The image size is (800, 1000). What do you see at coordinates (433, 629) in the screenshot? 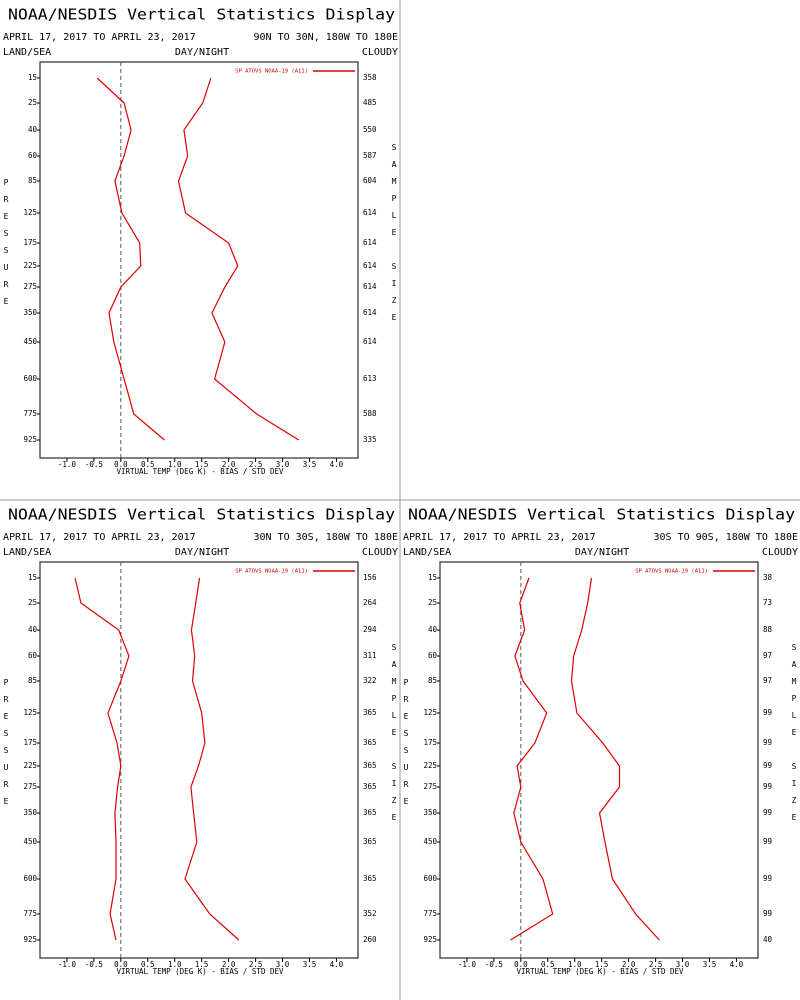
I see `y-tick-label: 40` at bounding box center [433, 629].